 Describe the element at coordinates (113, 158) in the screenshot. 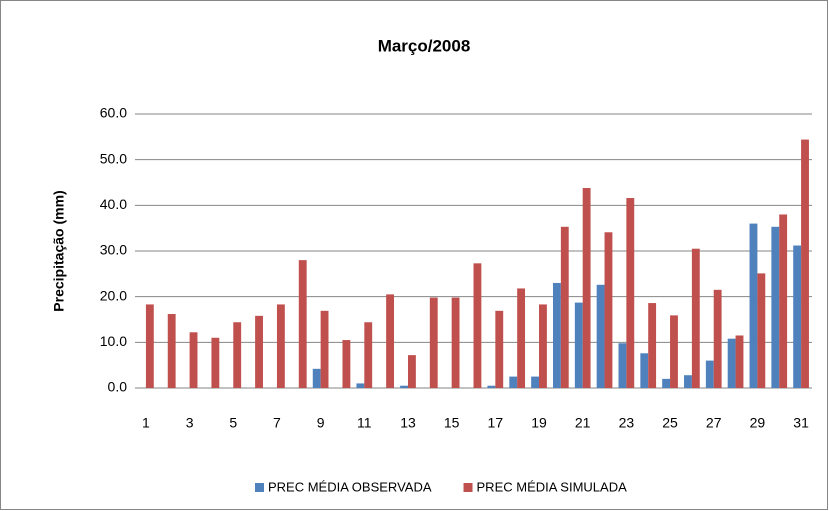

I see `y-tick-label: 50.0` at that location.